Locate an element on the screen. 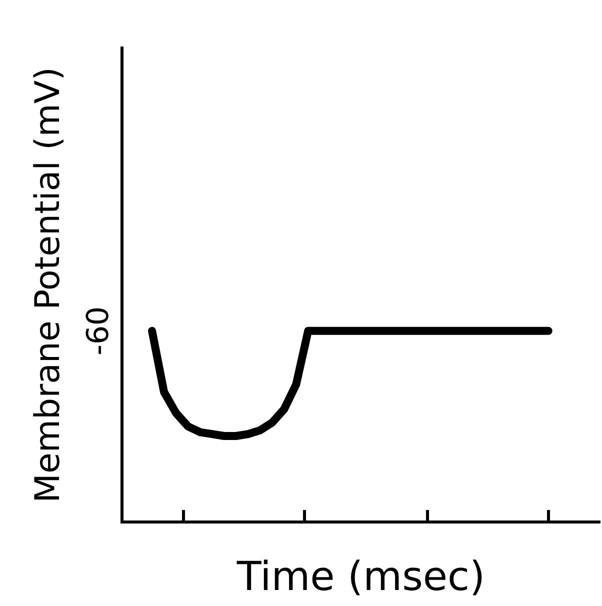 The height and width of the screenshot is (606, 602). text: -60 is located at coordinates (98, 331).